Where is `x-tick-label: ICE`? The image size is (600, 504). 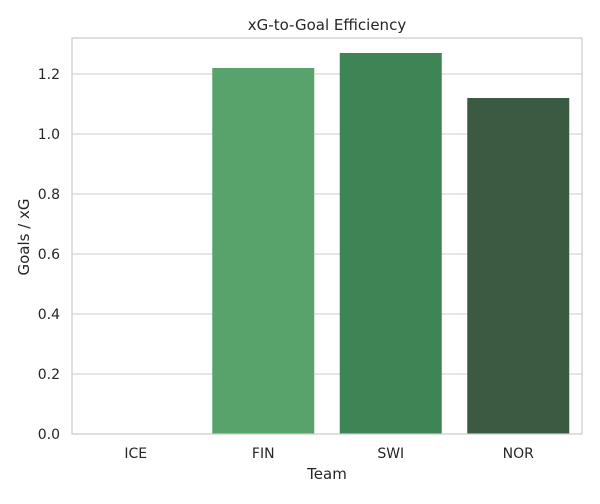 x-tick-label: ICE is located at coordinates (135, 454).